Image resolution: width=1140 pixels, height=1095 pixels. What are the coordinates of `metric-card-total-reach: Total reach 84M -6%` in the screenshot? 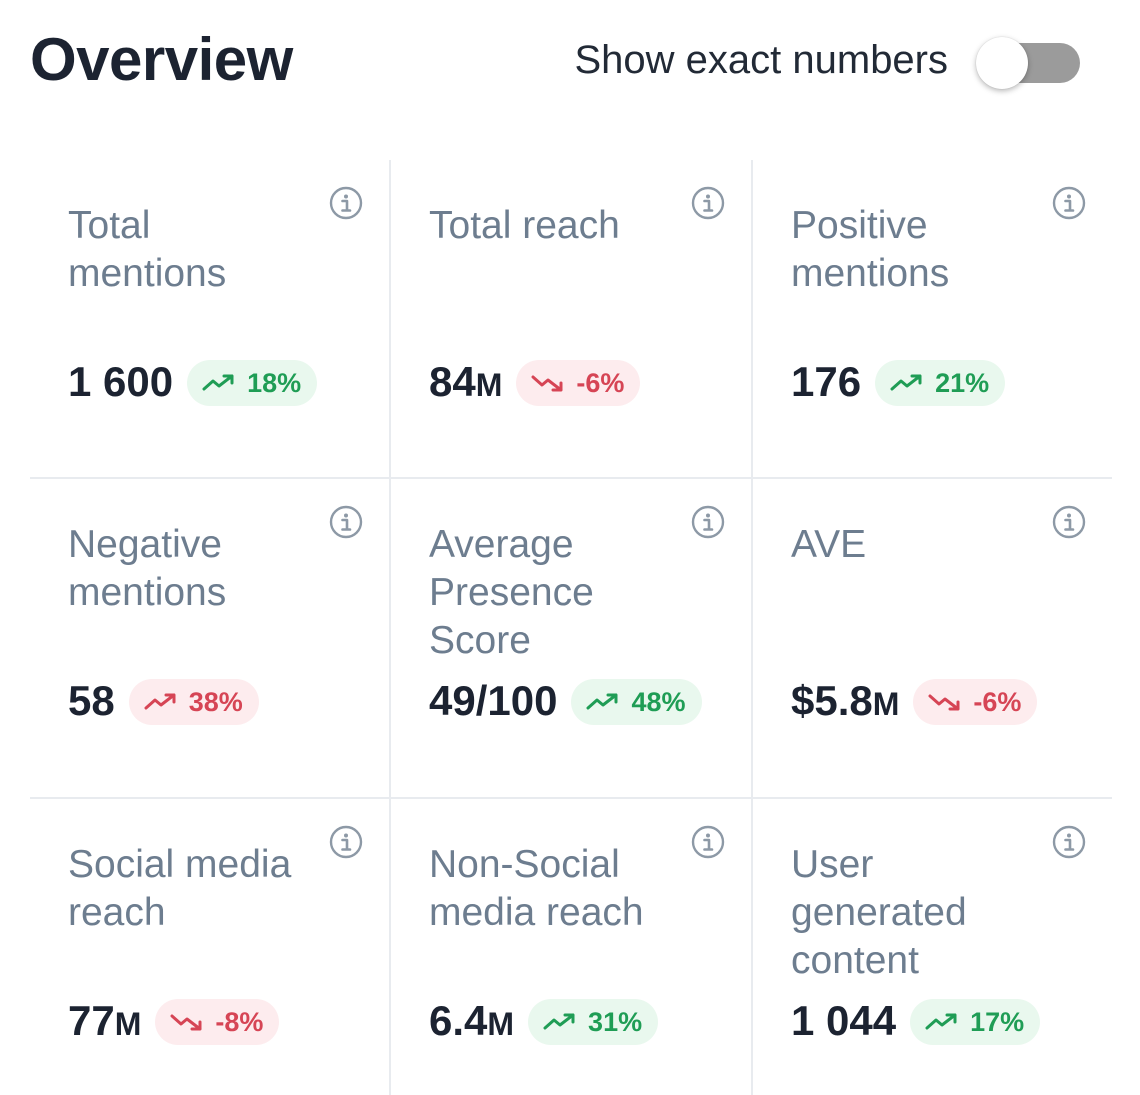 It's located at (571, 318).